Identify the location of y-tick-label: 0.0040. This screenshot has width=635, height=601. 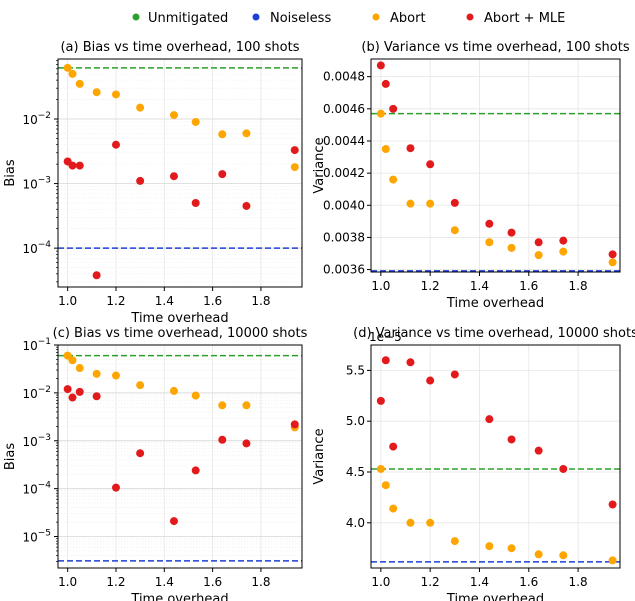
(344, 205).